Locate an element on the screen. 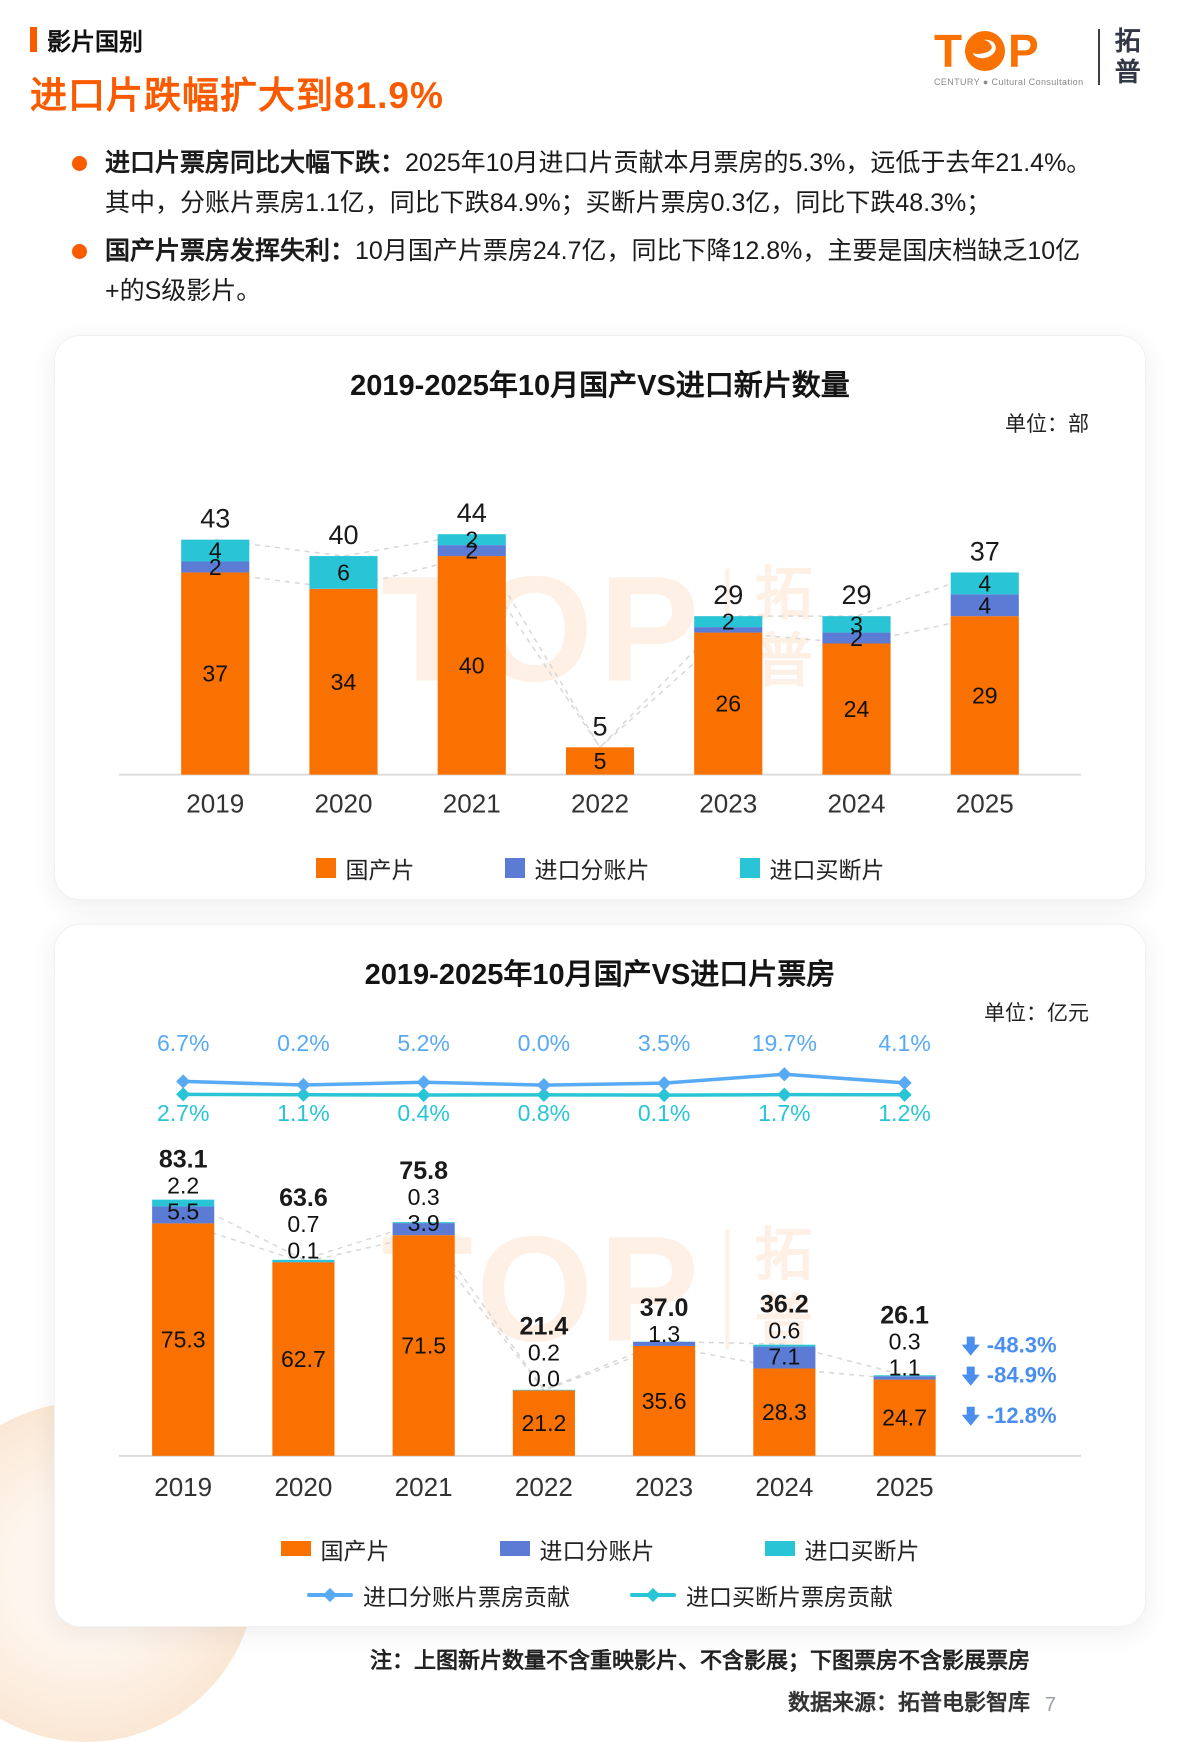 This screenshot has width=1200, height=1742. chart-text: 3 is located at coordinates (856, 624).